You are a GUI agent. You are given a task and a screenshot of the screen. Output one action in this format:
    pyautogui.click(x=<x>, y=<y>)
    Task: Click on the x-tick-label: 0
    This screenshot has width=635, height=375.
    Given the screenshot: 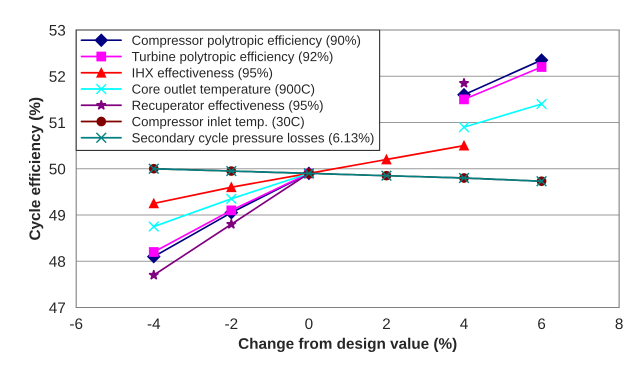 What is the action you would take?
    pyautogui.click(x=309, y=324)
    